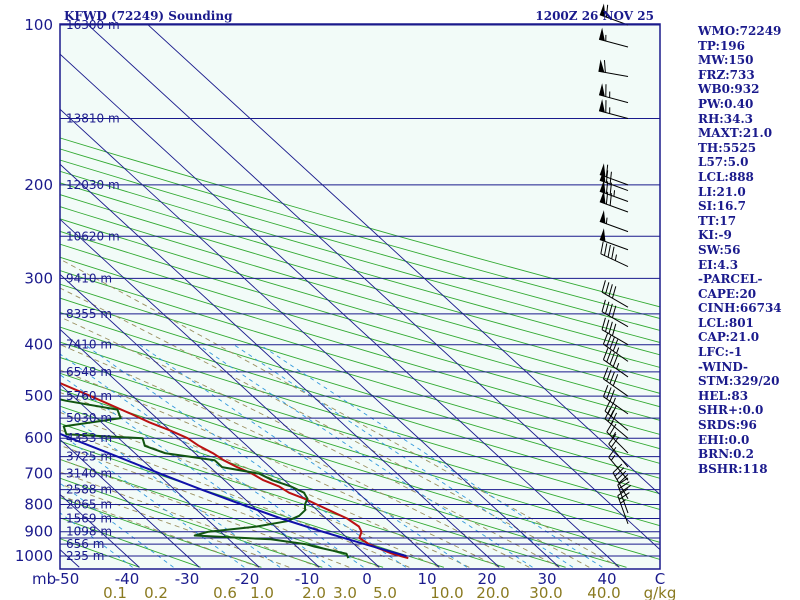 The width and height of the screenshot is (800, 600). I want to click on temperature-line, so click(234, 471).